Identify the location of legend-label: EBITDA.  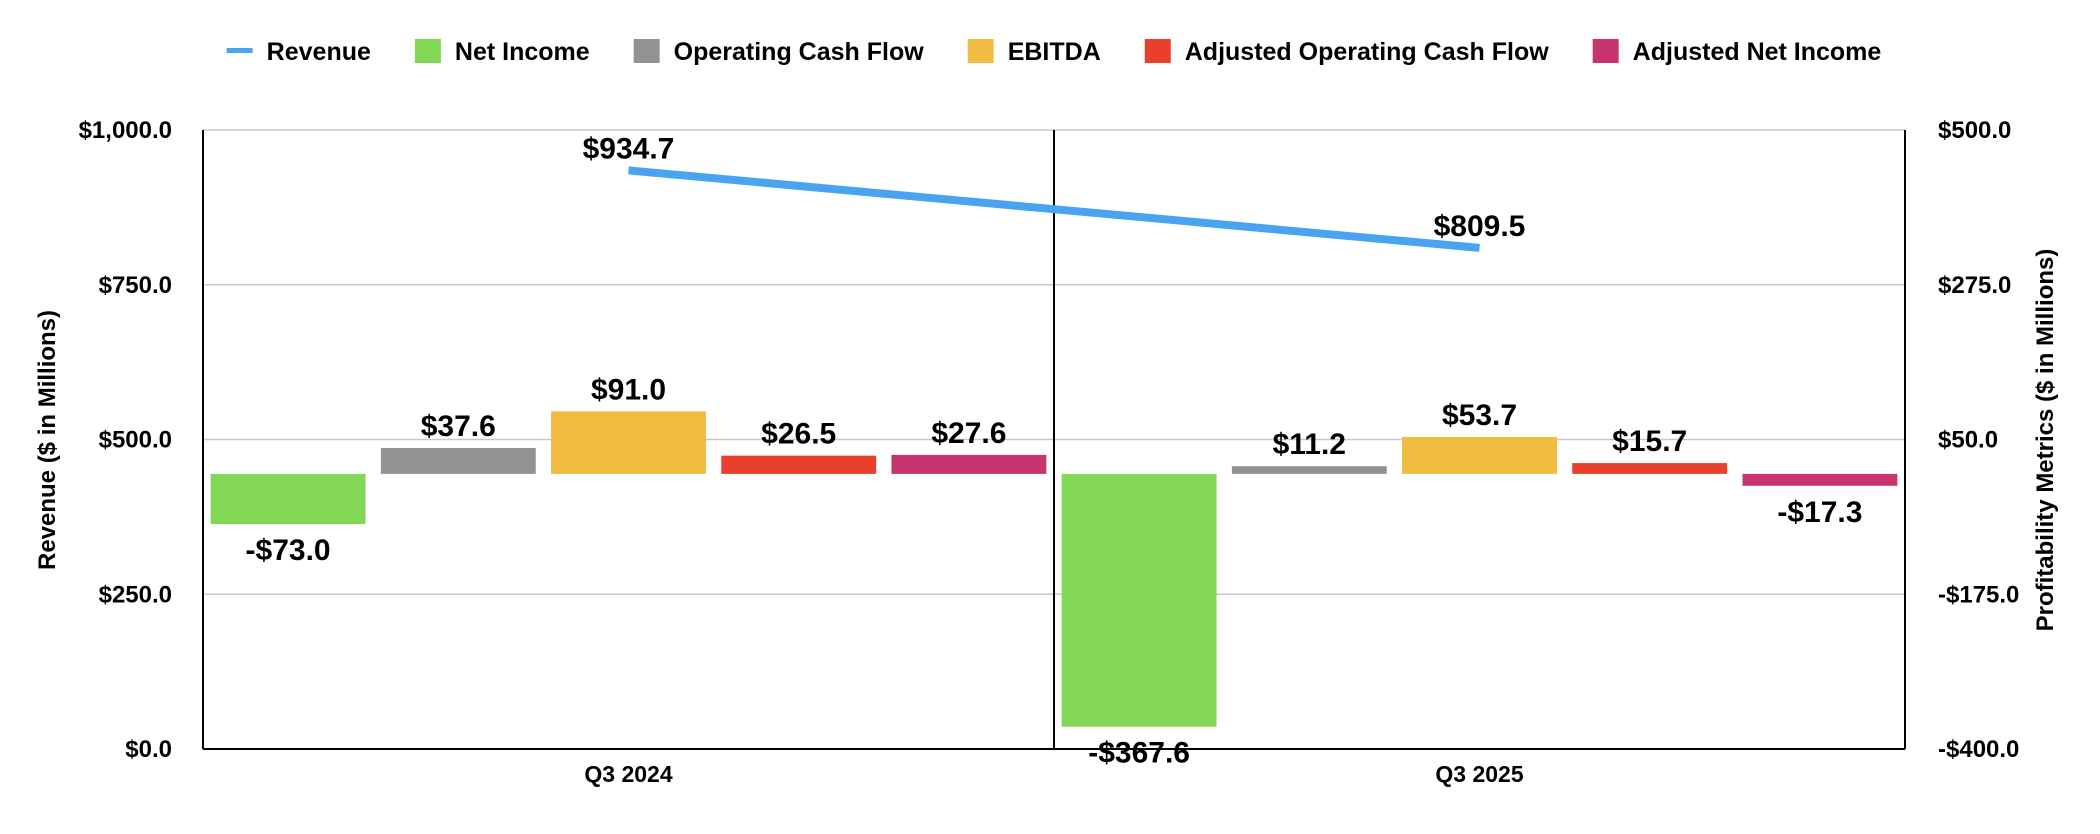
(1054, 52).